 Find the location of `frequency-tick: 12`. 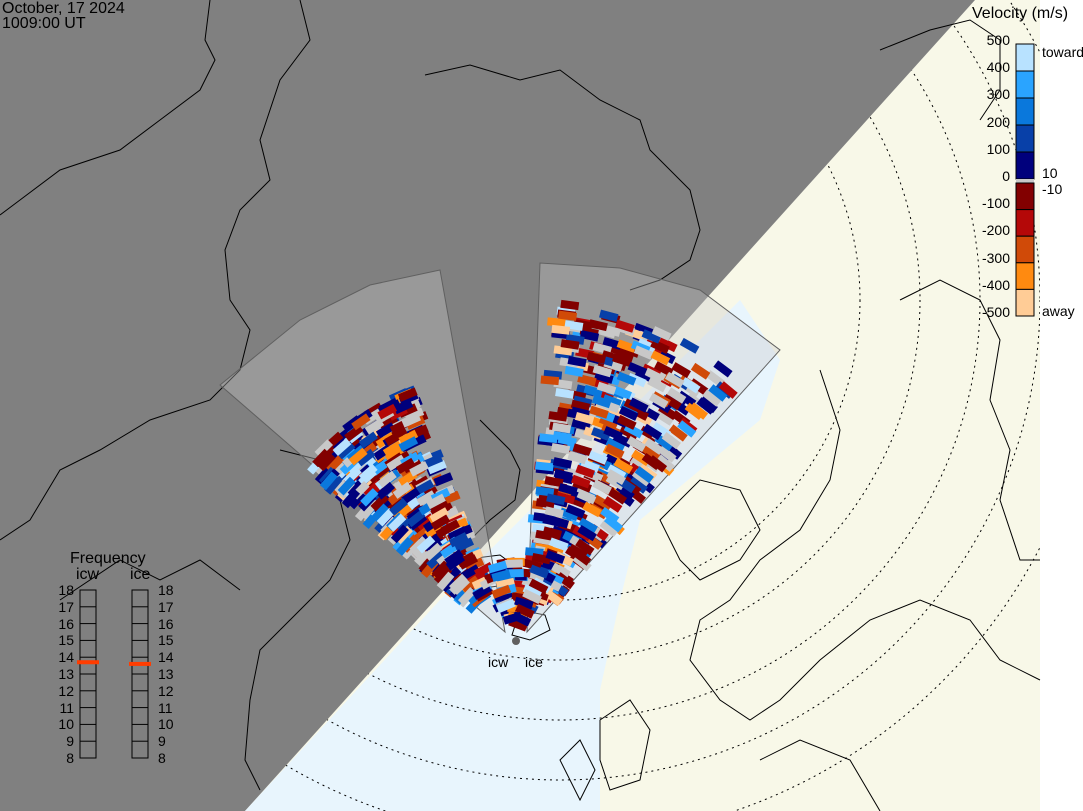

frequency-tick: 12 is located at coordinates (66, 690).